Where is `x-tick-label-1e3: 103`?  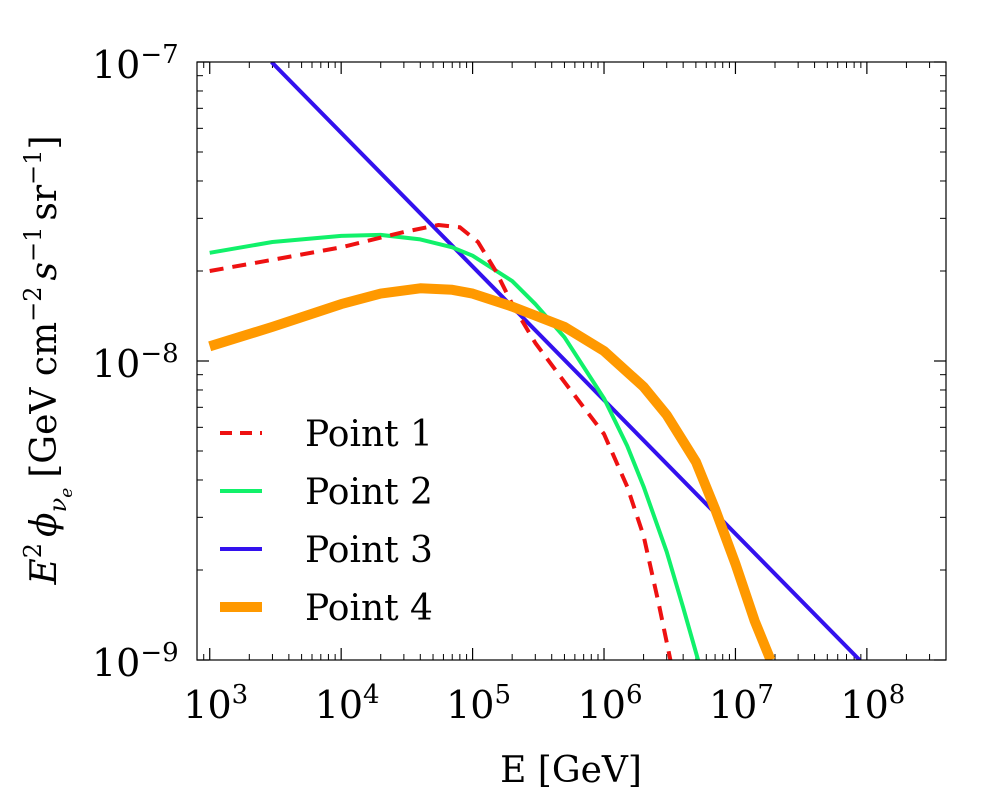 x-tick-label-1e3: 103 is located at coordinates (215, 703).